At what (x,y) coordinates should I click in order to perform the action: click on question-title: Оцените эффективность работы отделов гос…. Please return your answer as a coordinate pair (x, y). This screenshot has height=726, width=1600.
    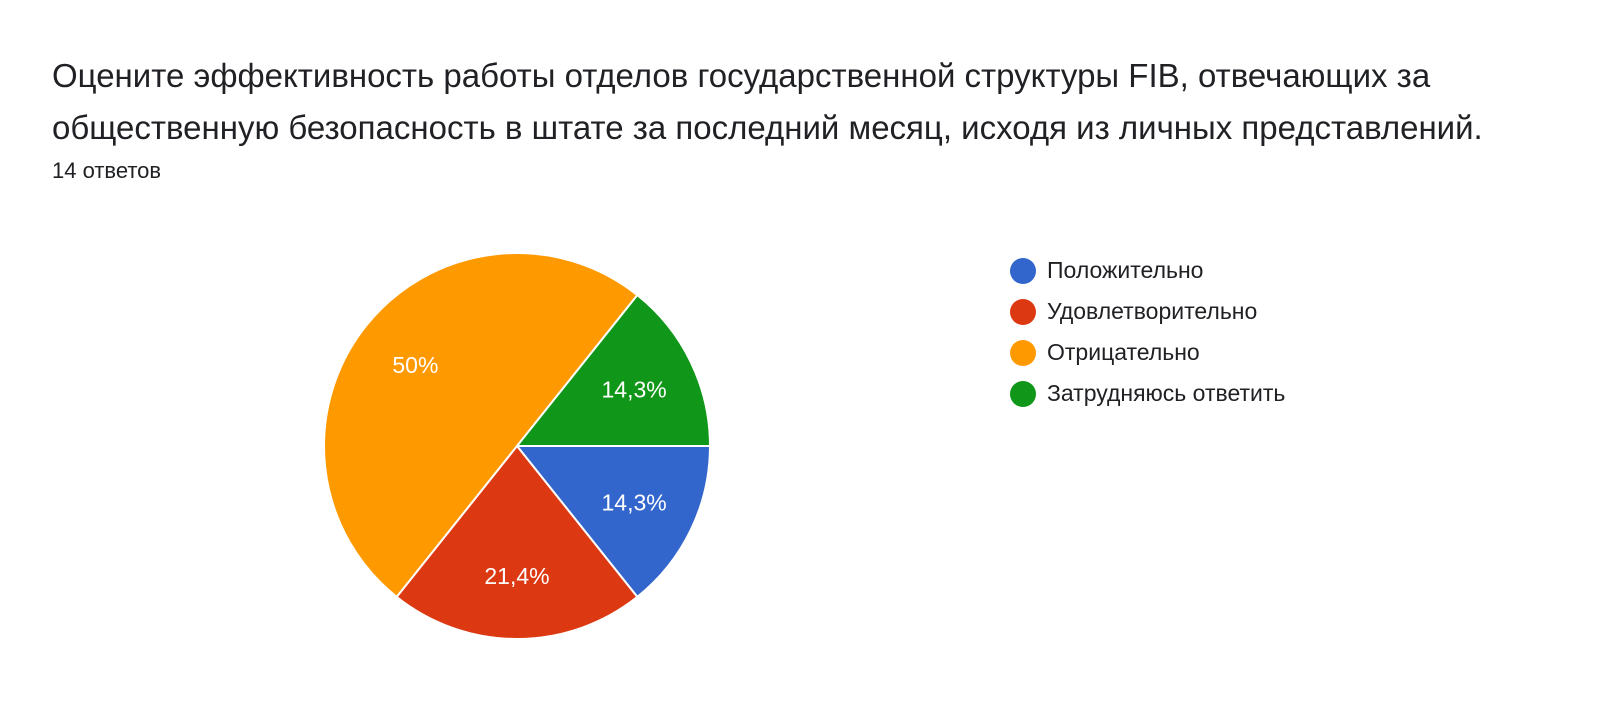
    Looking at the image, I should click on (767, 101).